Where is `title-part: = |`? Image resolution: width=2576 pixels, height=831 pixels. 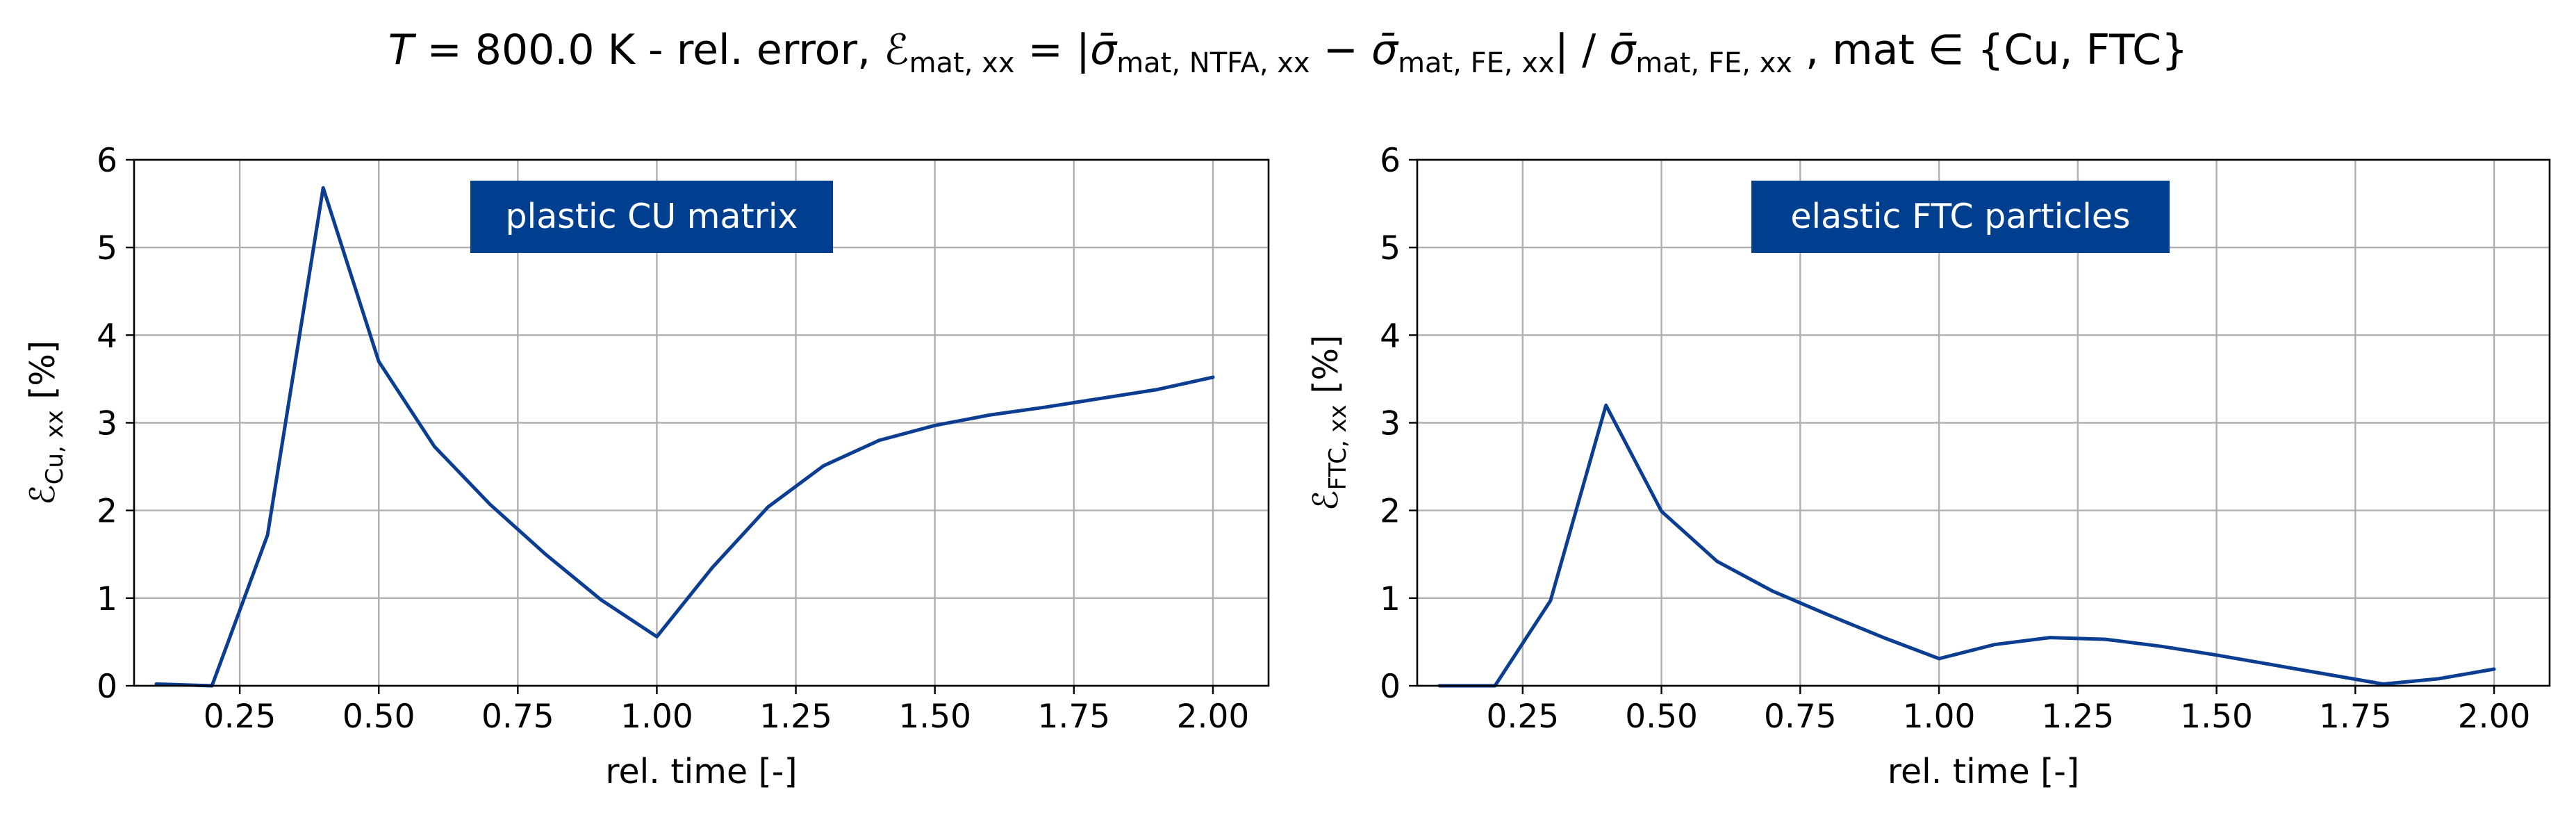
title-part: = | is located at coordinates (1053, 50).